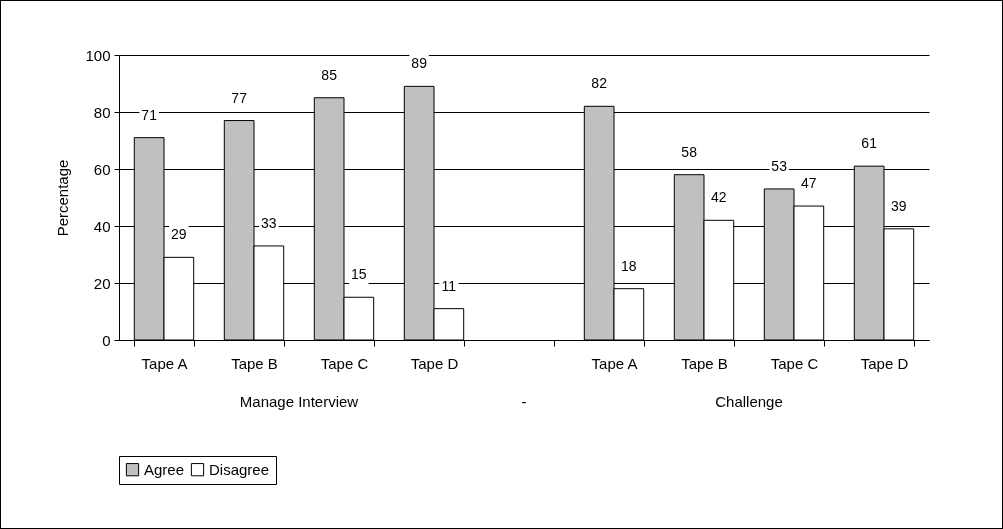  What do you see at coordinates (269, 222) in the screenshot?
I see `data-label: 33` at bounding box center [269, 222].